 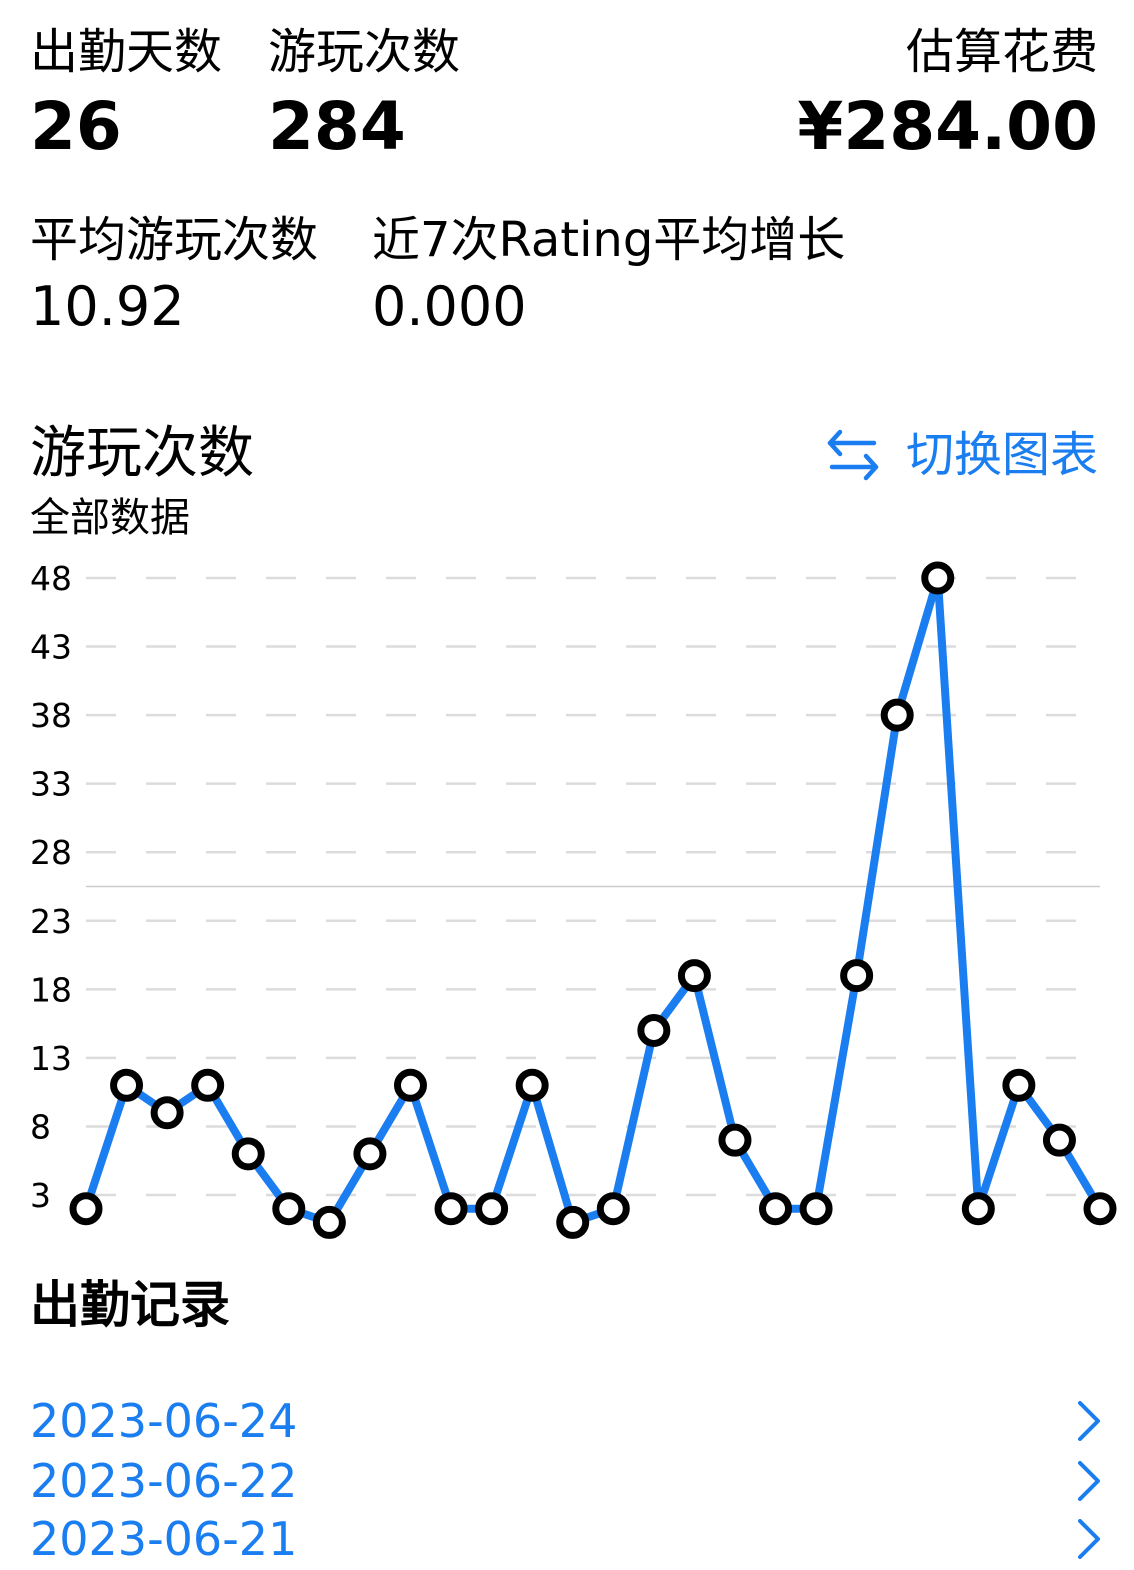 I want to click on play-count-value: 284, so click(x=337, y=126).